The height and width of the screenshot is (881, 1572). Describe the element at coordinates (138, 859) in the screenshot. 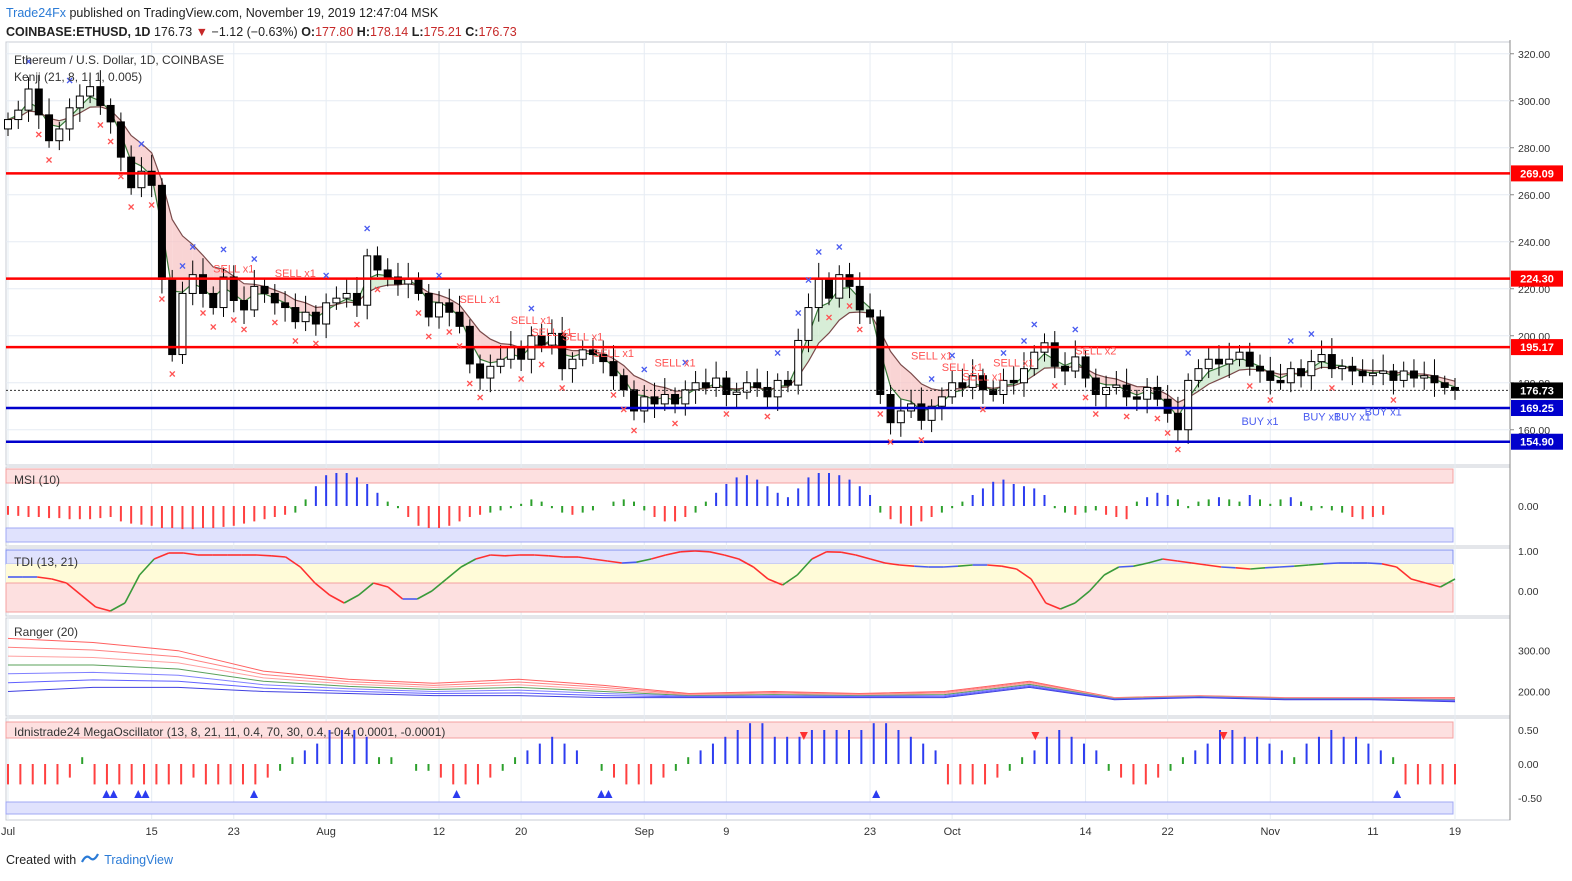

I see `tradingview-brand: TradingView` at that location.